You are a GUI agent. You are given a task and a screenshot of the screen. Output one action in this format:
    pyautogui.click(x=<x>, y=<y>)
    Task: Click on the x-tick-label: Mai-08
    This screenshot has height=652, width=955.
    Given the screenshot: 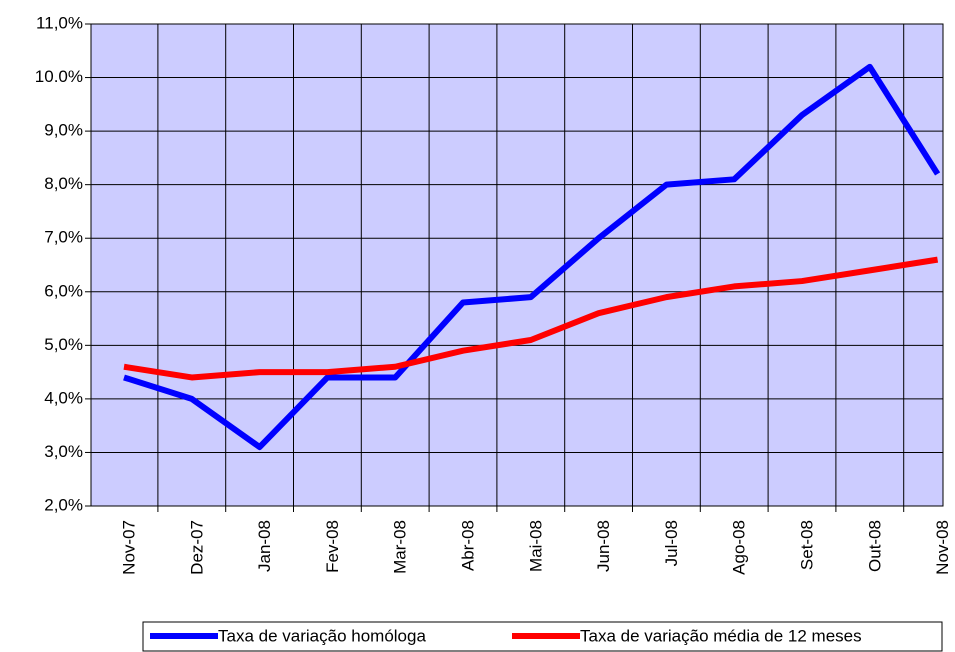 What is the action you would take?
    pyautogui.click(x=535, y=546)
    